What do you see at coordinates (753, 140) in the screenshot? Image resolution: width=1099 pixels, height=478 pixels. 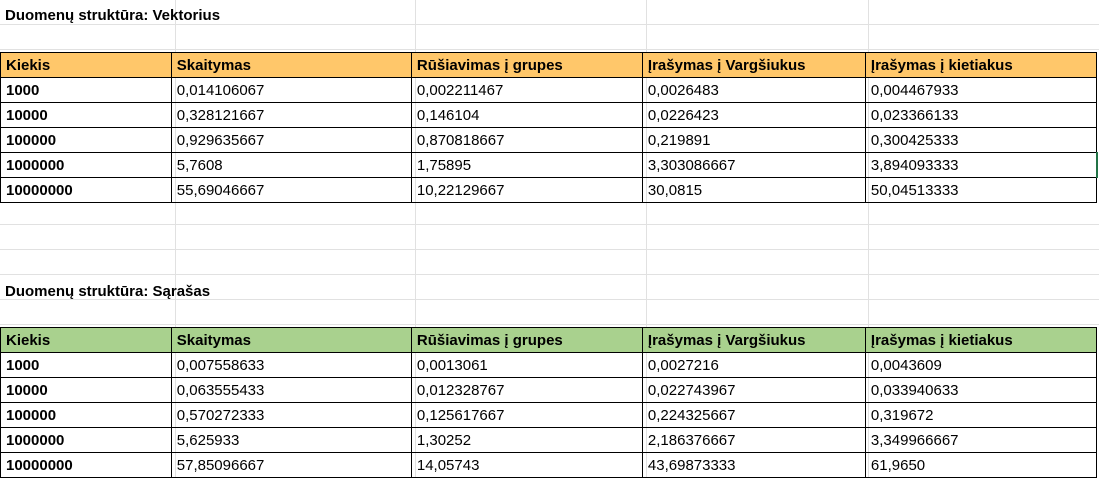 I see `table-cell: 0,219891` at bounding box center [753, 140].